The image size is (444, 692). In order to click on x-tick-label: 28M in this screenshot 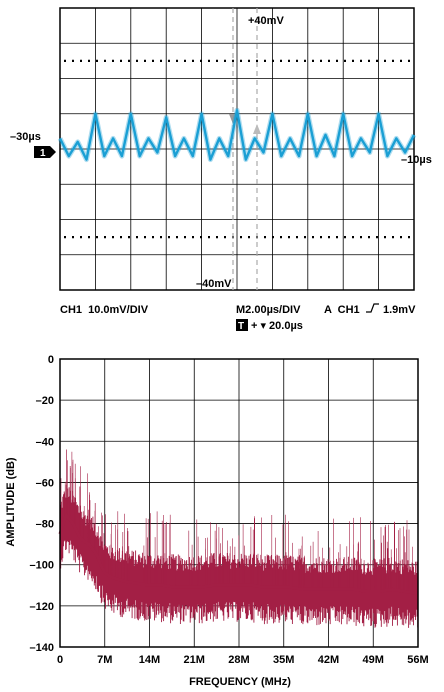, I will do `click(238, 660)`.